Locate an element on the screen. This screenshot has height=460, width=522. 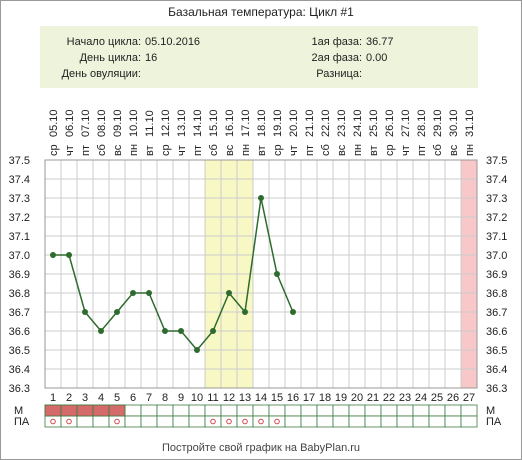
chart-title: Базальная температура: Цикл #1 is located at coordinates (261, 12).